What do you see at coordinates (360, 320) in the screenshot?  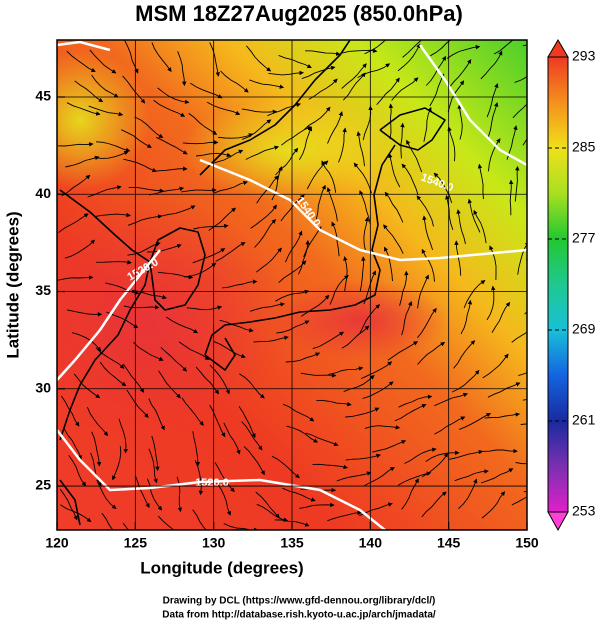 I see `warm-area` at bounding box center [360, 320].